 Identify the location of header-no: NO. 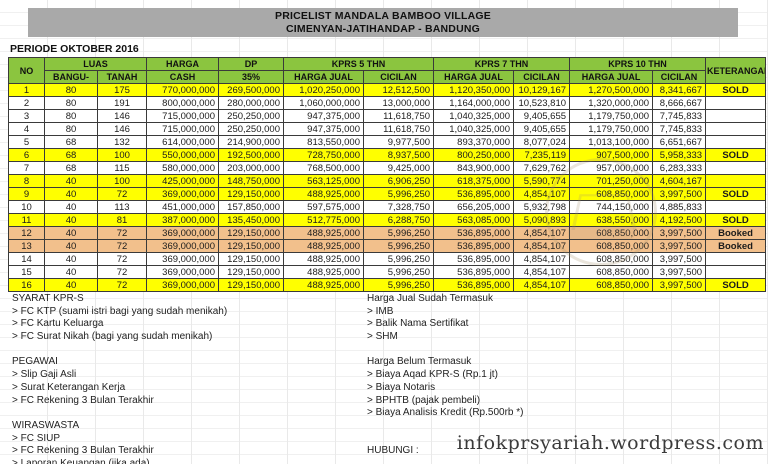
(26, 70).